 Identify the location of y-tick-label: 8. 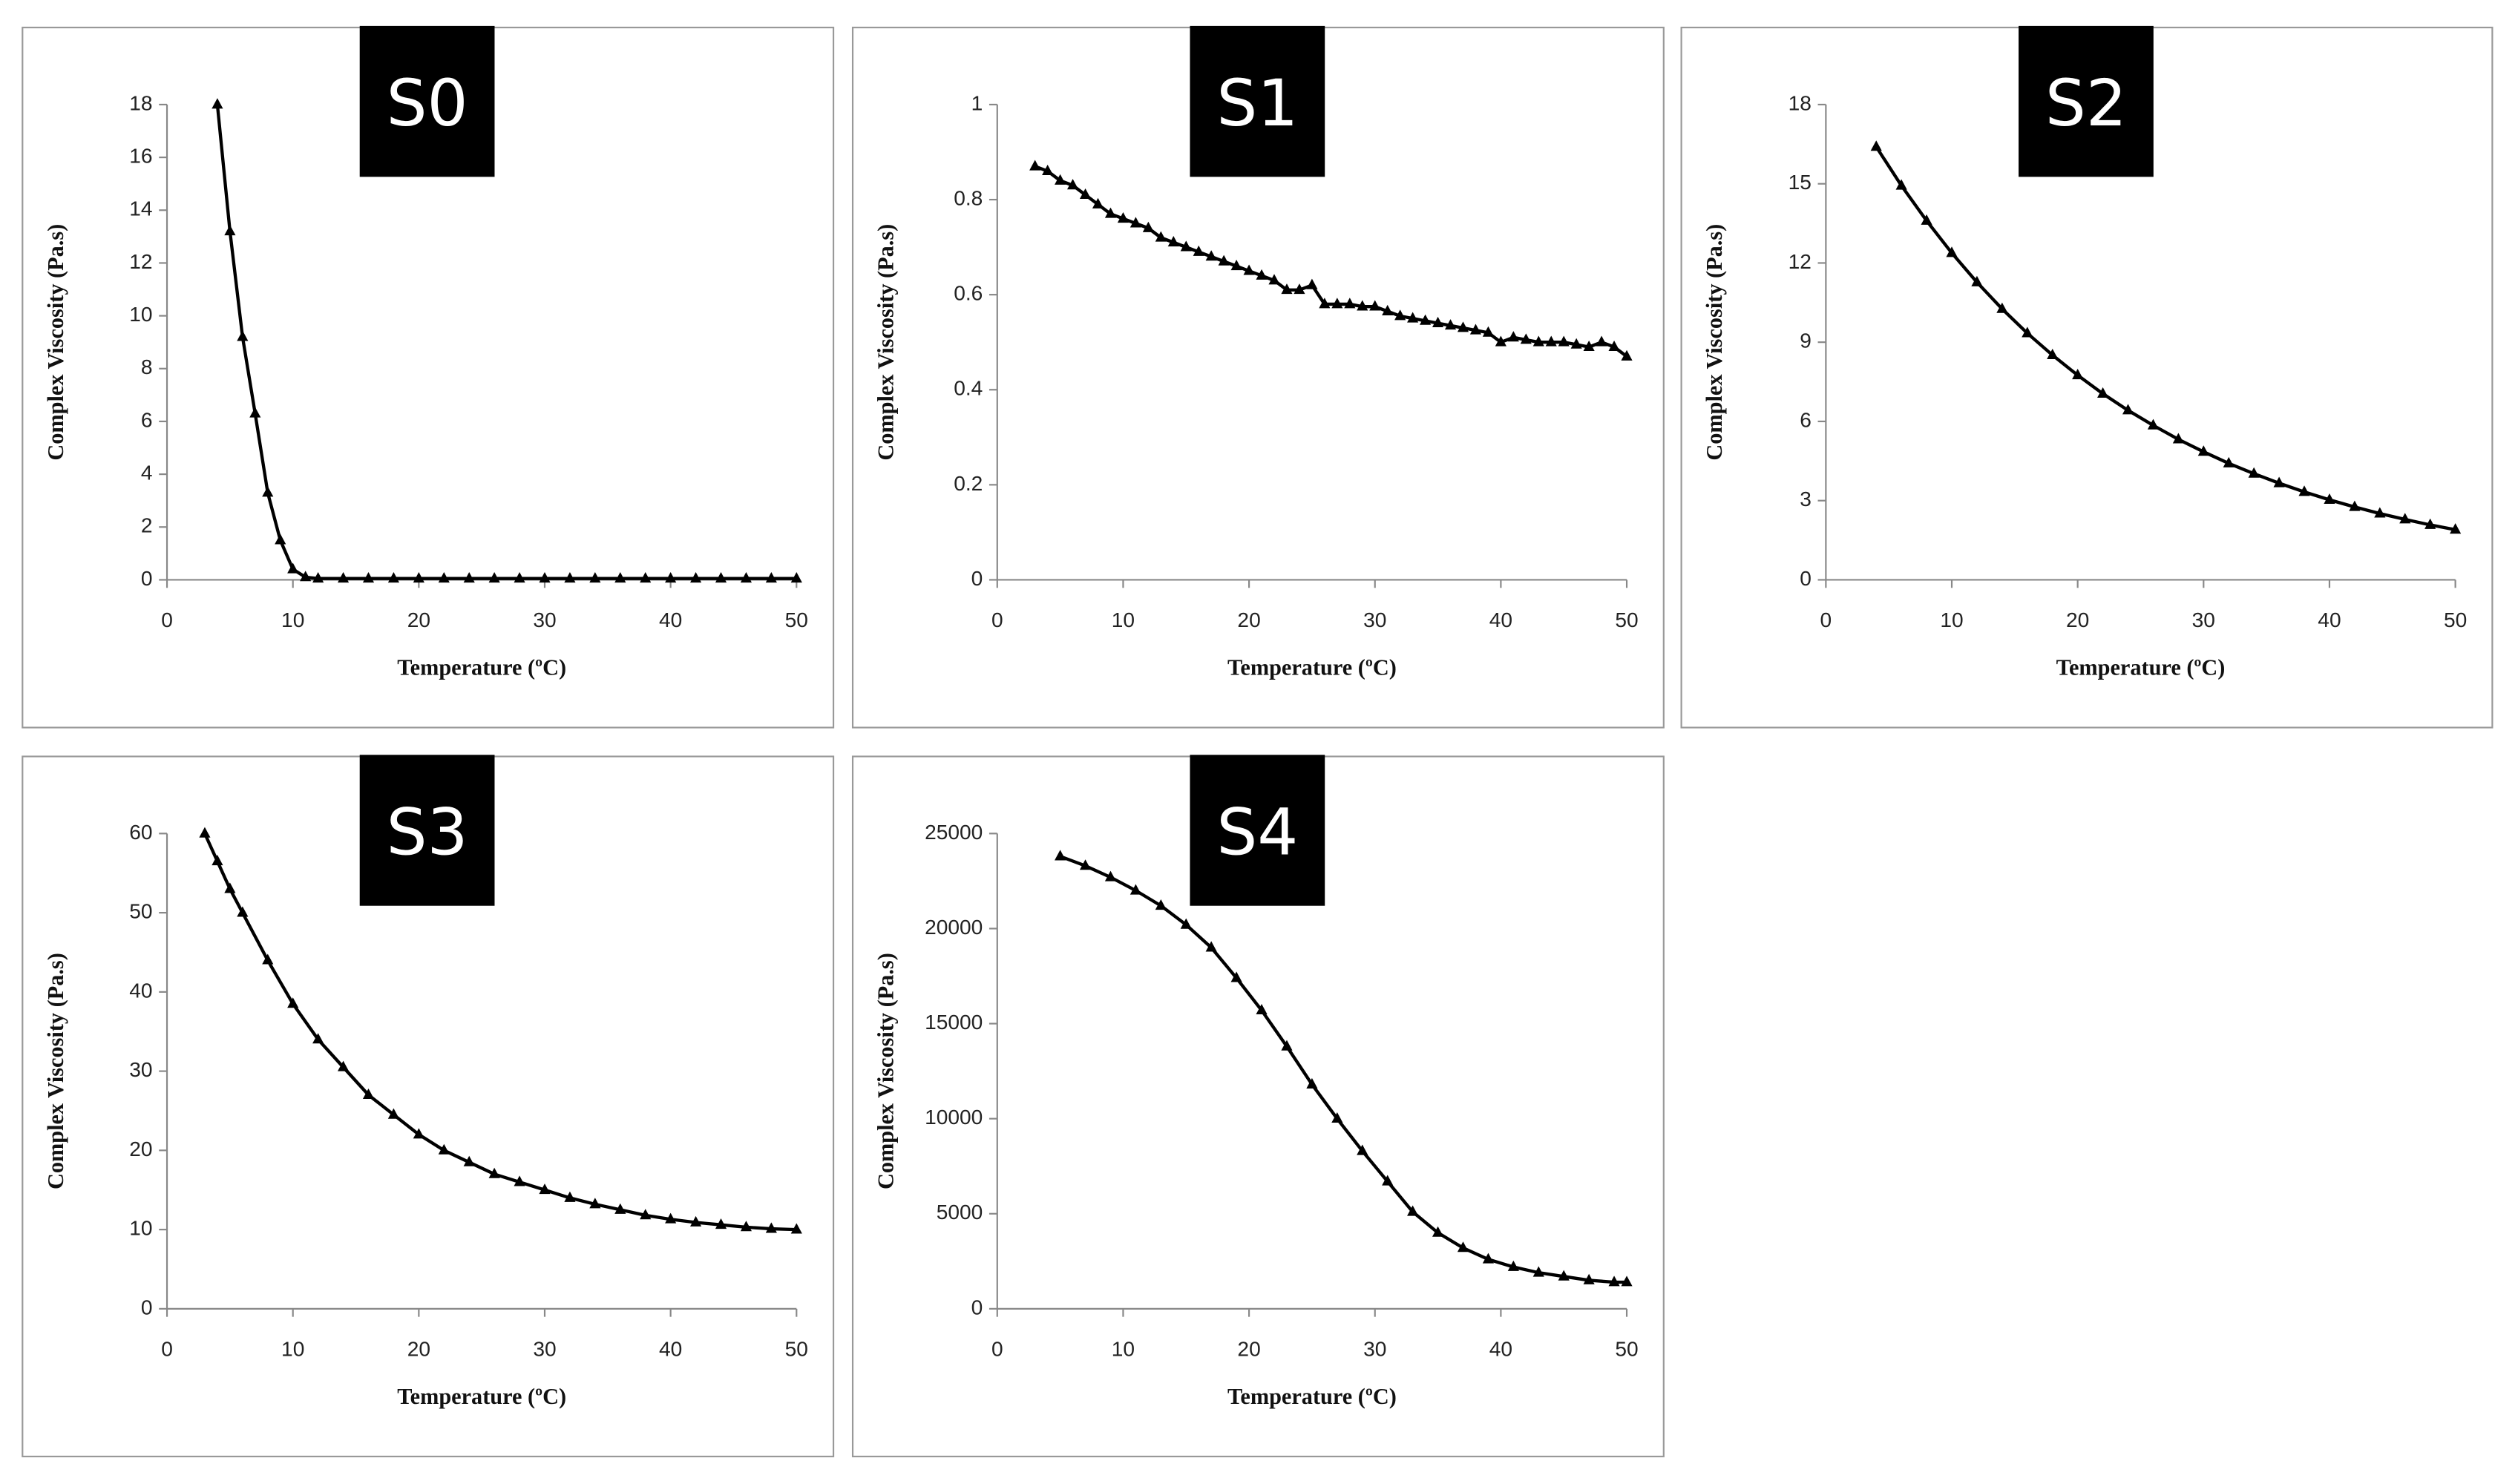
(147, 366).